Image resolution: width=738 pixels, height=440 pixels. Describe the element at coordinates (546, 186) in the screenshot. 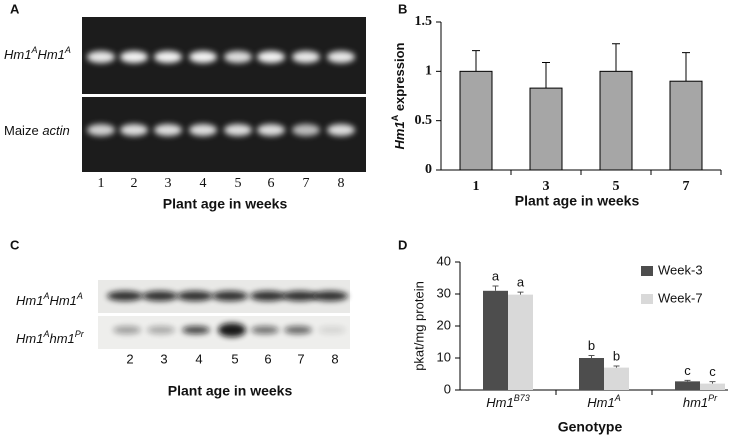

I see `x-tick-label: 3` at that location.